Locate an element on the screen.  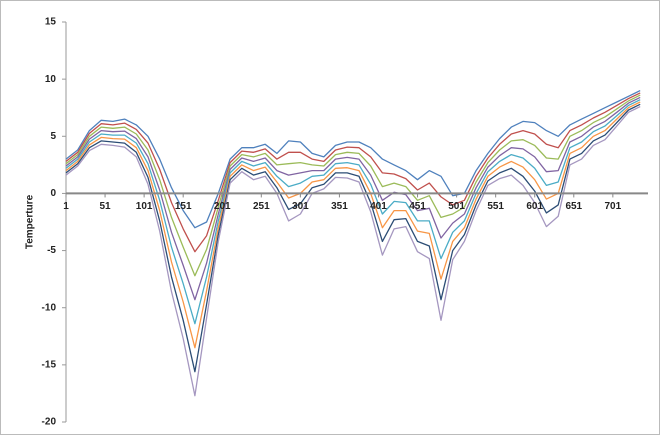
x-tick-label: 651 is located at coordinates (573, 206).